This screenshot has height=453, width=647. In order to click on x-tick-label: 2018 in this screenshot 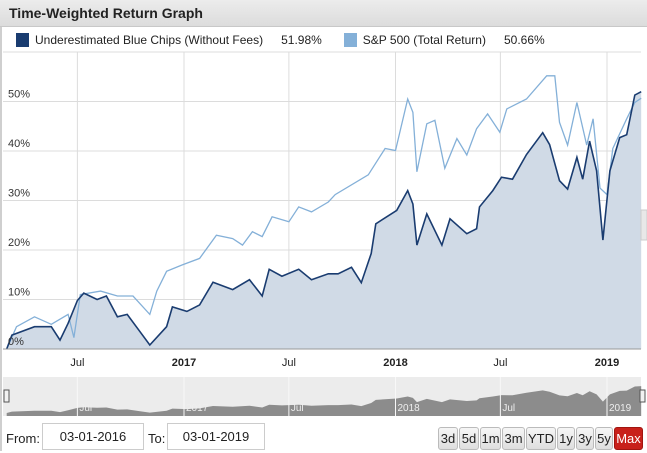, I will do `click(395, 363)`.